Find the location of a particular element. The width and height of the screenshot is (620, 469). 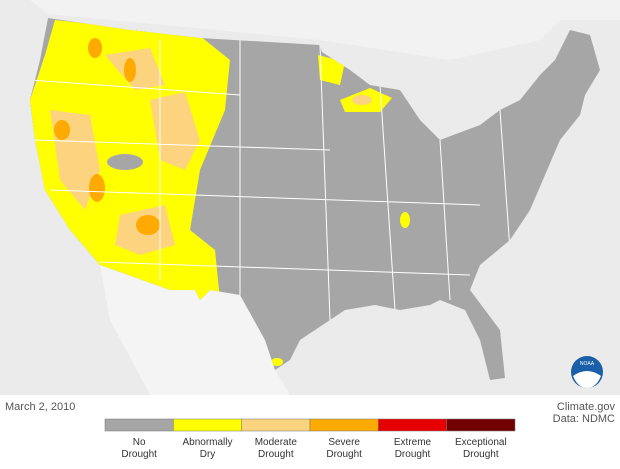

source: Climate.gov is located at coordinates (586, 407).